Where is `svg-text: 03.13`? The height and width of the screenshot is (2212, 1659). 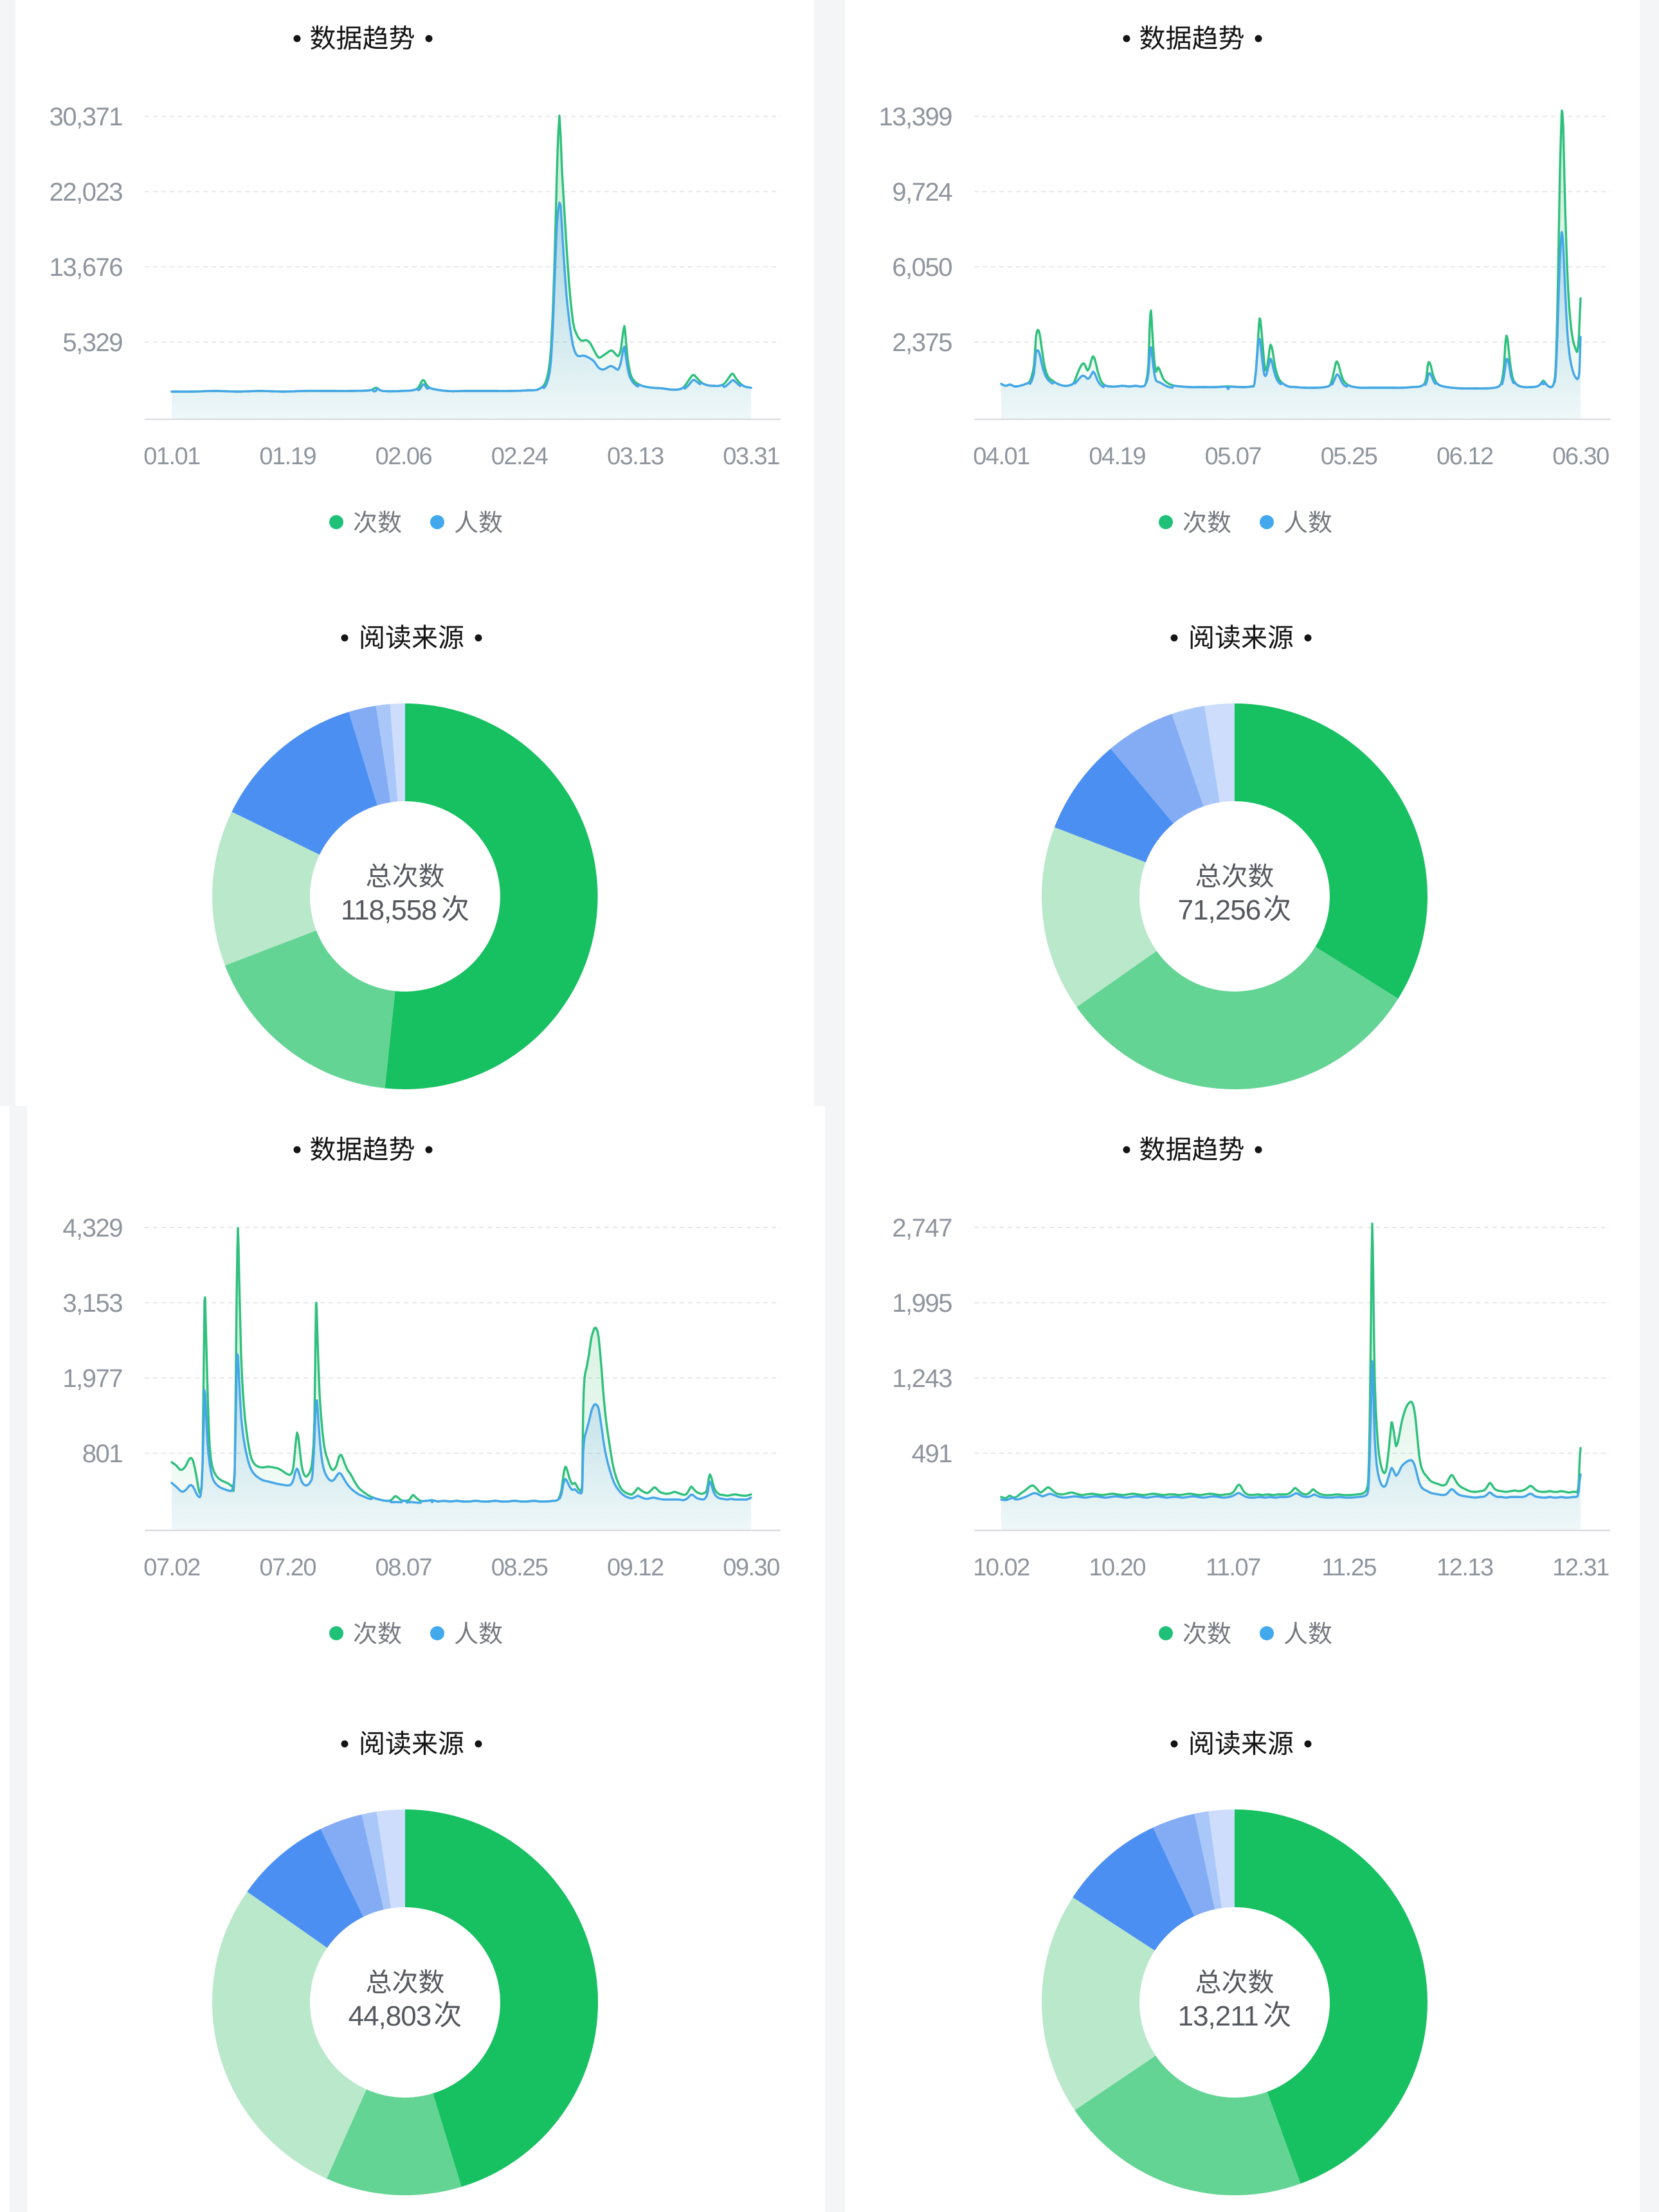 svg-text: 03.13 is located at coordinates (635, 456).